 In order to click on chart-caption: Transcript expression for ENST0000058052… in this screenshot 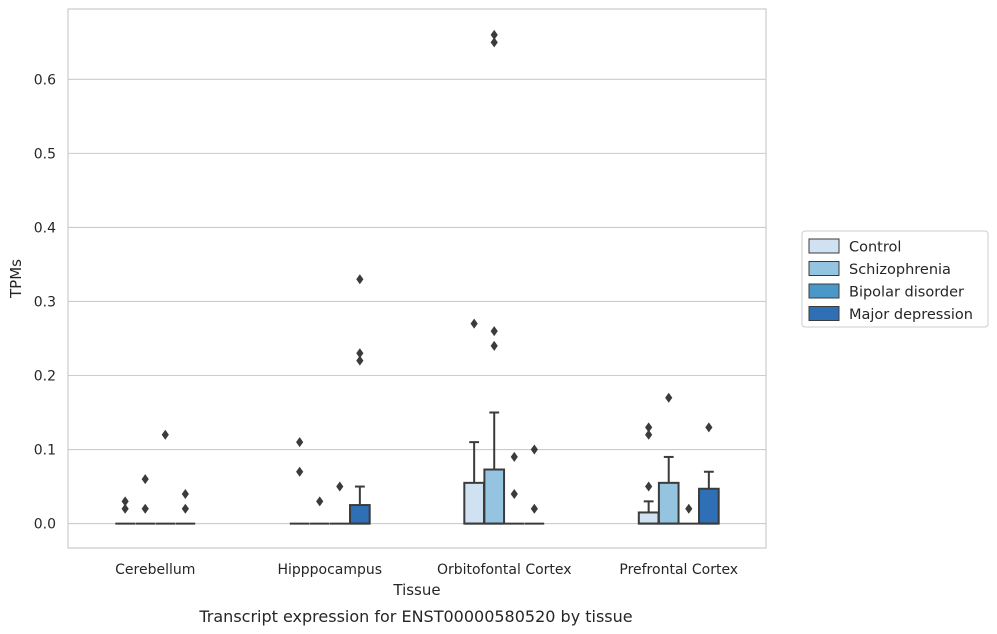, I will do `click(415, 616)`.